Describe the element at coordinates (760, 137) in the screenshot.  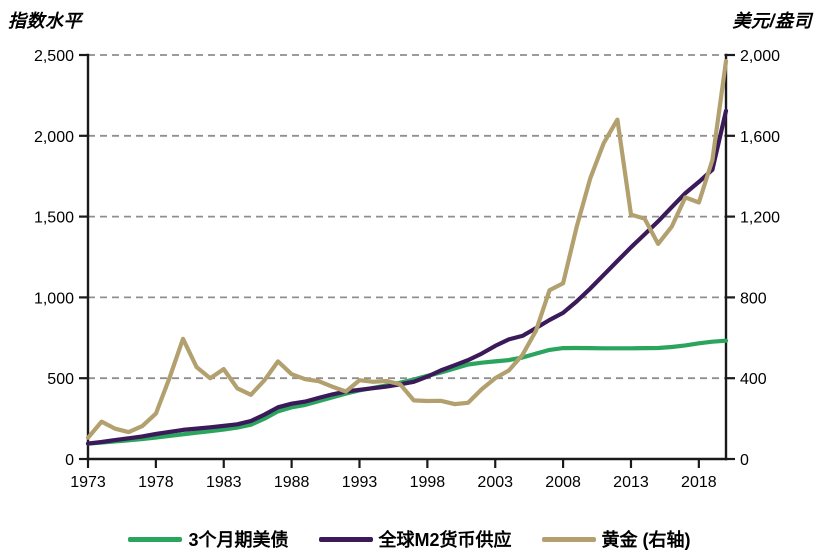
I see `svg-text: 1,600` at that location.